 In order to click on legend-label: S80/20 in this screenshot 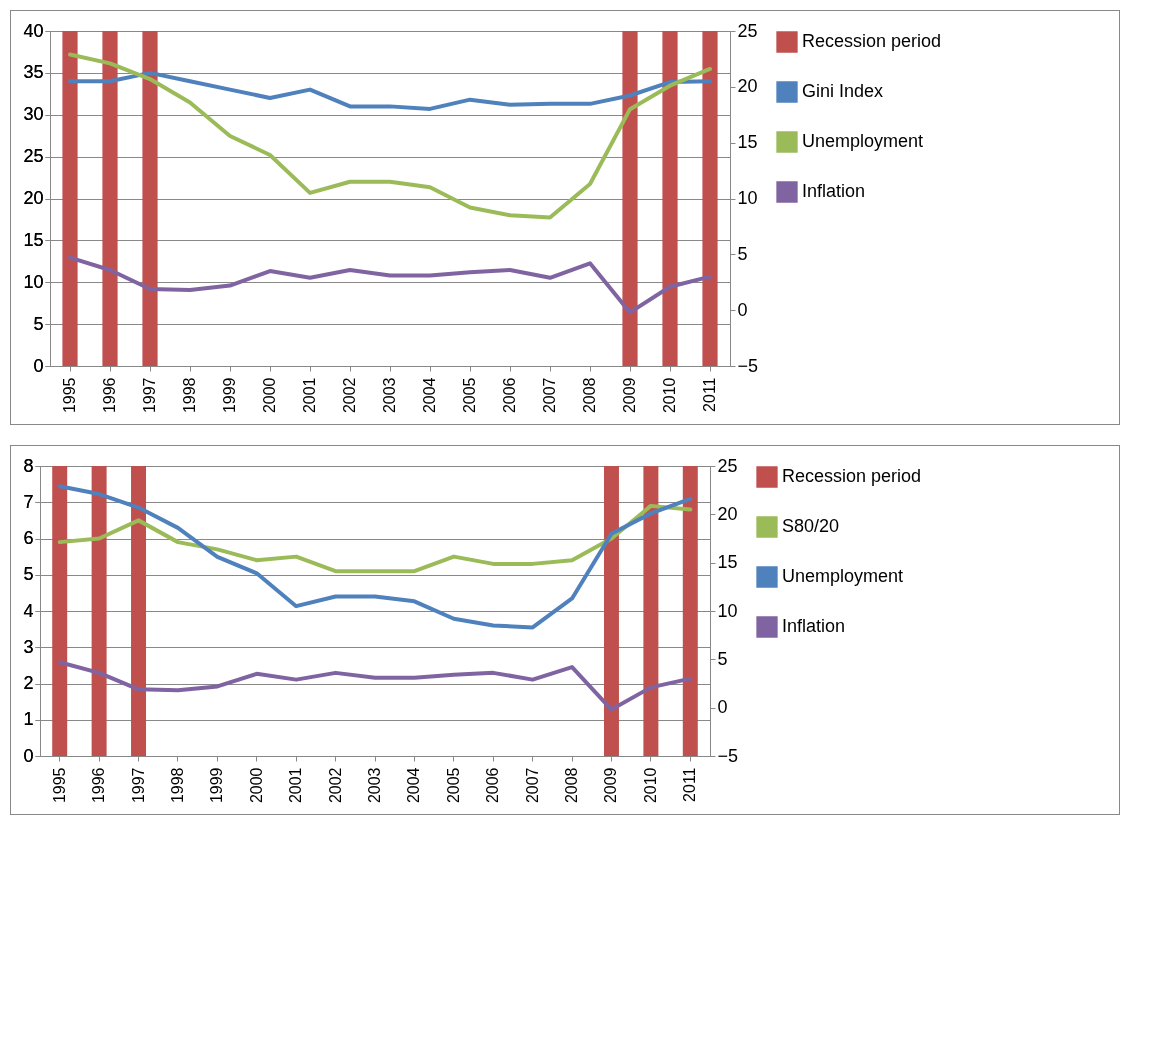, I will do `click(811, 526)`.